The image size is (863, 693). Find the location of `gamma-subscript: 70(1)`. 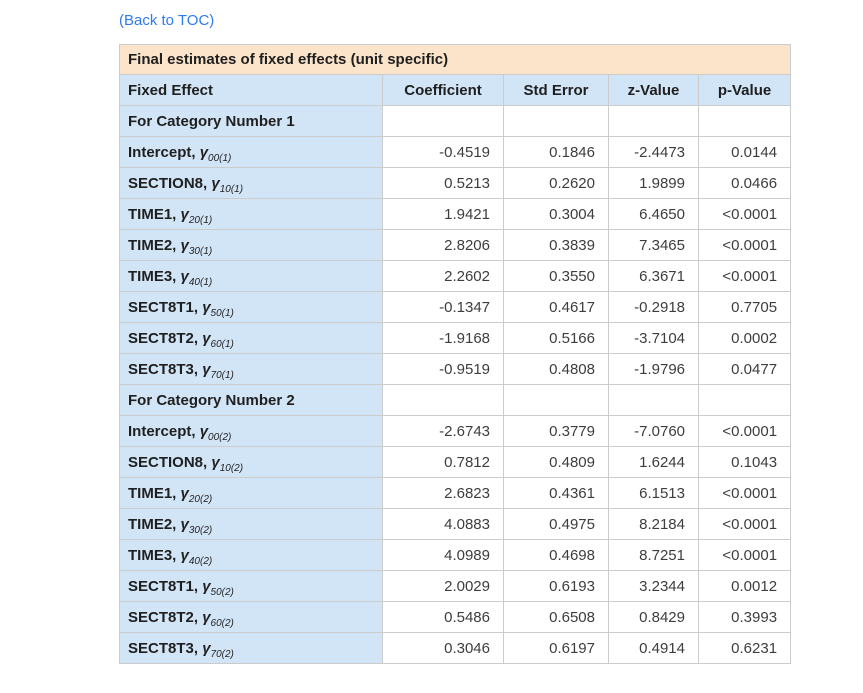

gamma-subscript: 70(1) is located at coordinates (222, 375).